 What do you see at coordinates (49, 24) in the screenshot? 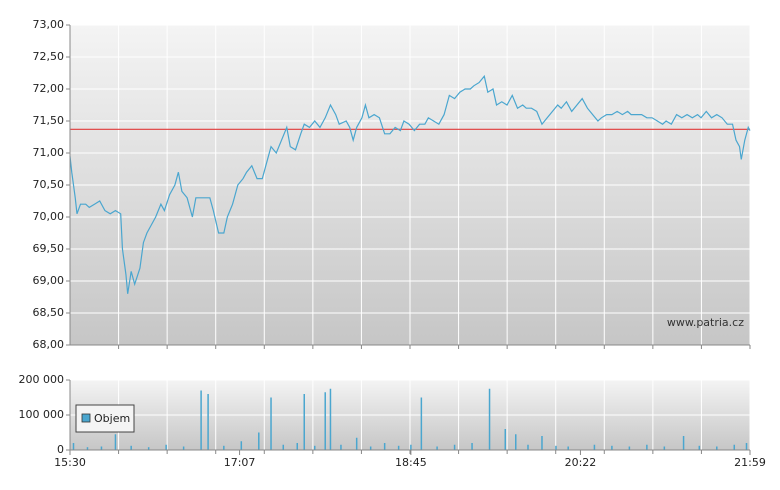
I see `y-tick-label: 73,00` at bounding box center [49, 24].